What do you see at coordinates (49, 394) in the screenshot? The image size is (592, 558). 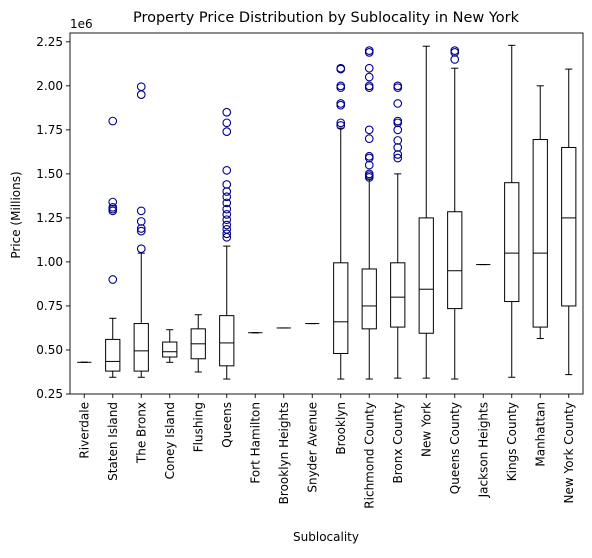 I see `y-tick-label: 0.25` at bounding box center [49, 394].